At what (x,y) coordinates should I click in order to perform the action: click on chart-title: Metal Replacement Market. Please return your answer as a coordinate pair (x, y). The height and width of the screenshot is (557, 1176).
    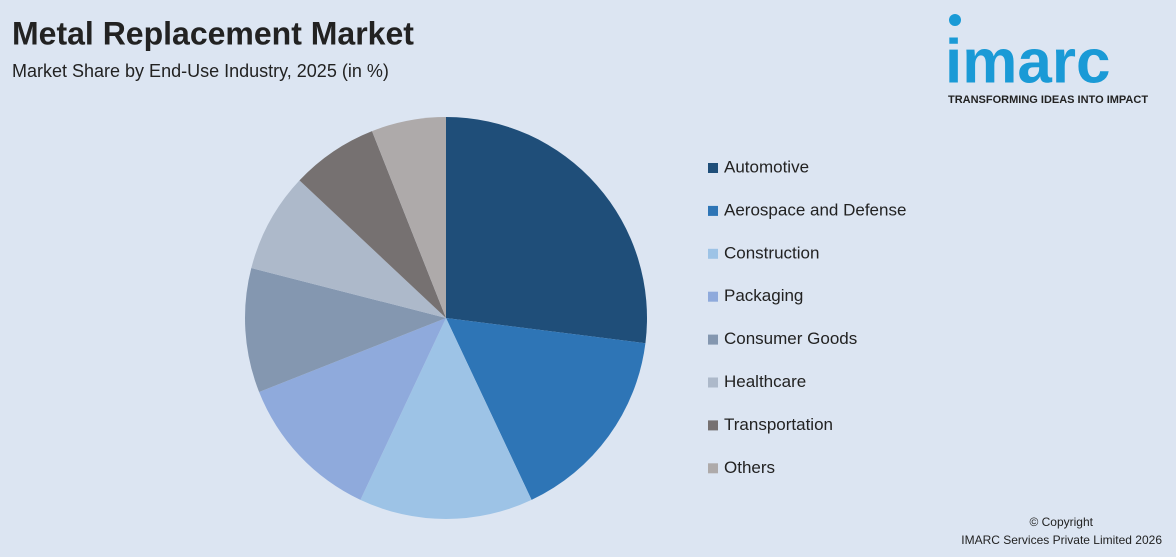
    Looking at the image, I should click on (213, 33).